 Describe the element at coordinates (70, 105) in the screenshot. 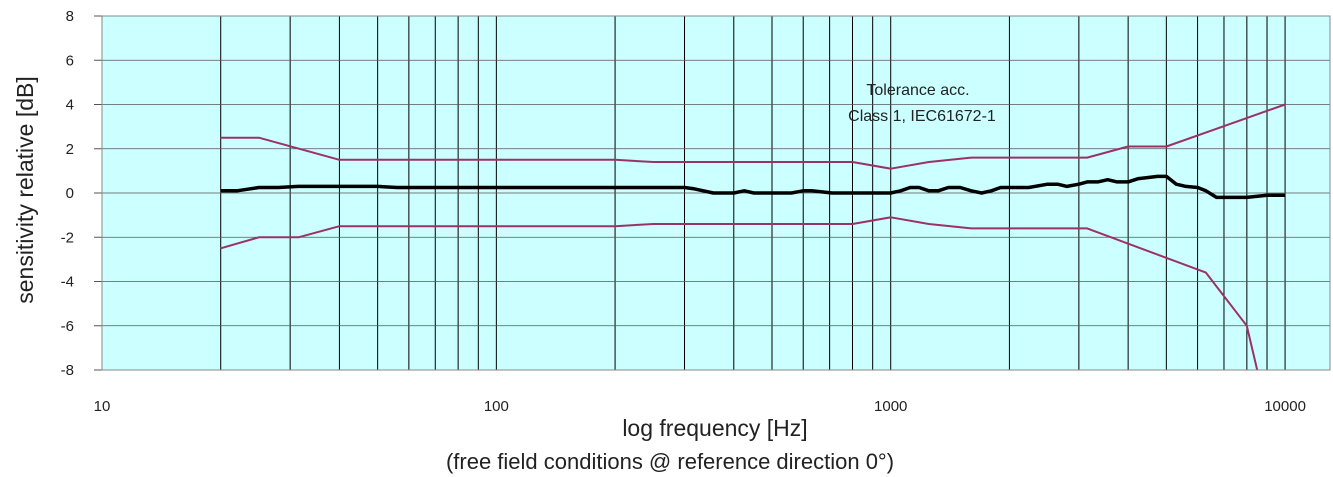

I see `ytick-label: 4` at that location.